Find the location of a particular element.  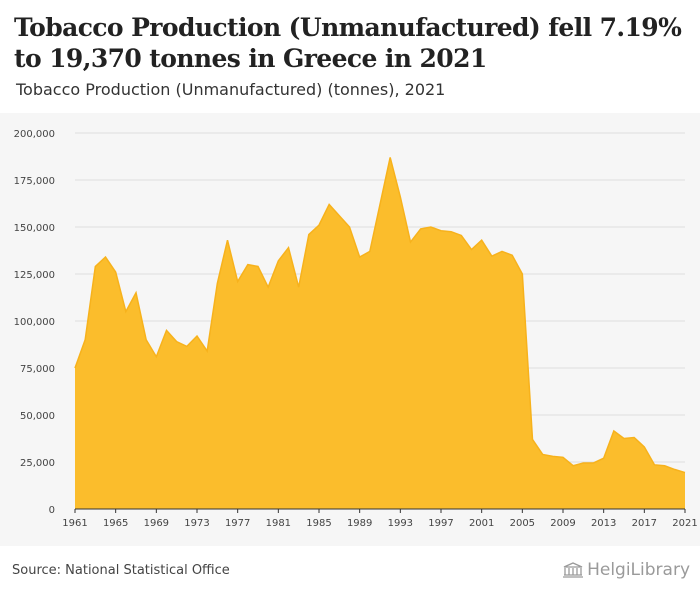

x-tick-label: 1973 is located at coordinates (196, 523).